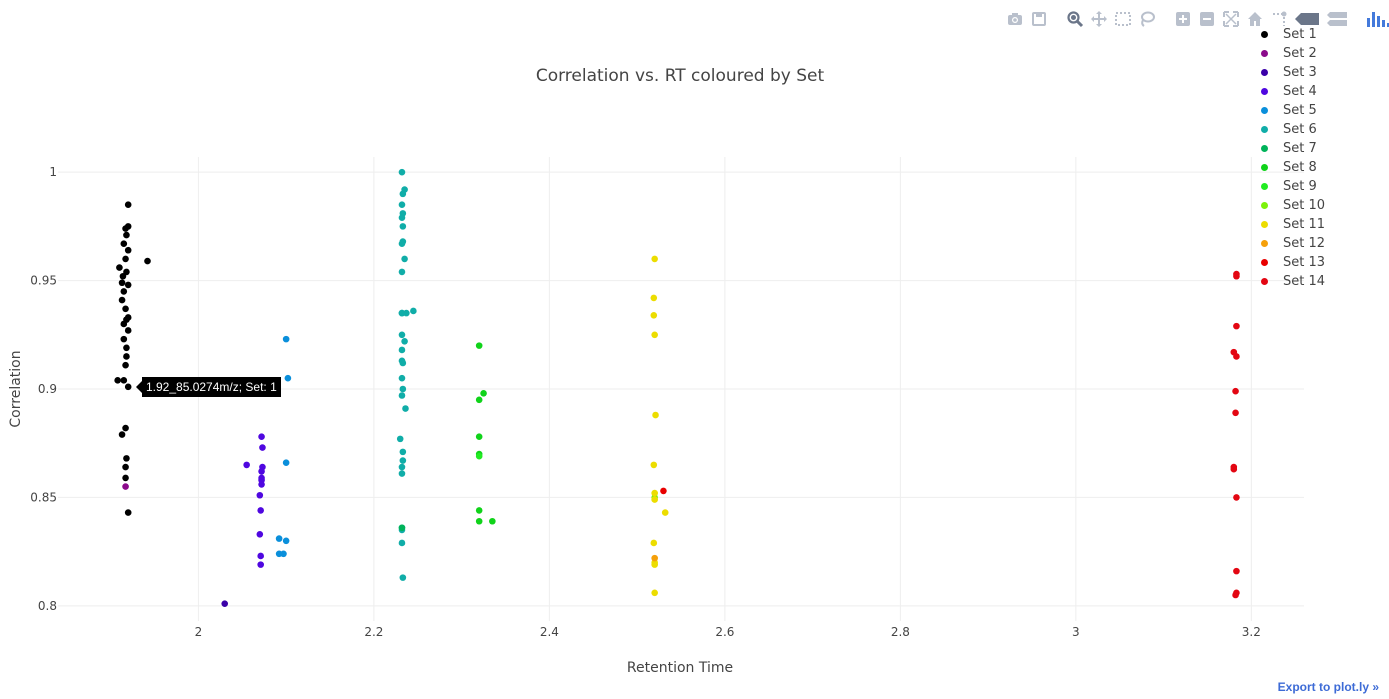 The width and height of the screenshot is (1389, 699). What do you see at coordinates (1099, 19) in the screenshot?
I see `pan-icon` at bounding box center [1099, 19].